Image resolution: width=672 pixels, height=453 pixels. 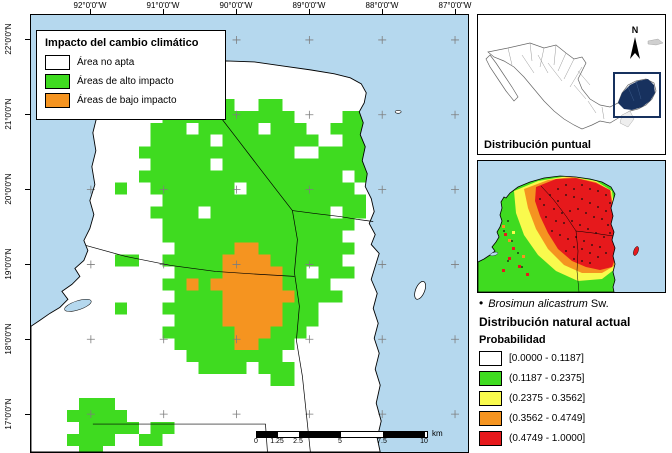 What do you see at coordinates (163, 5) in the screenshot?
I see `longitude-label-91w: 91°0'0"W` at bounding box center [163, 5].